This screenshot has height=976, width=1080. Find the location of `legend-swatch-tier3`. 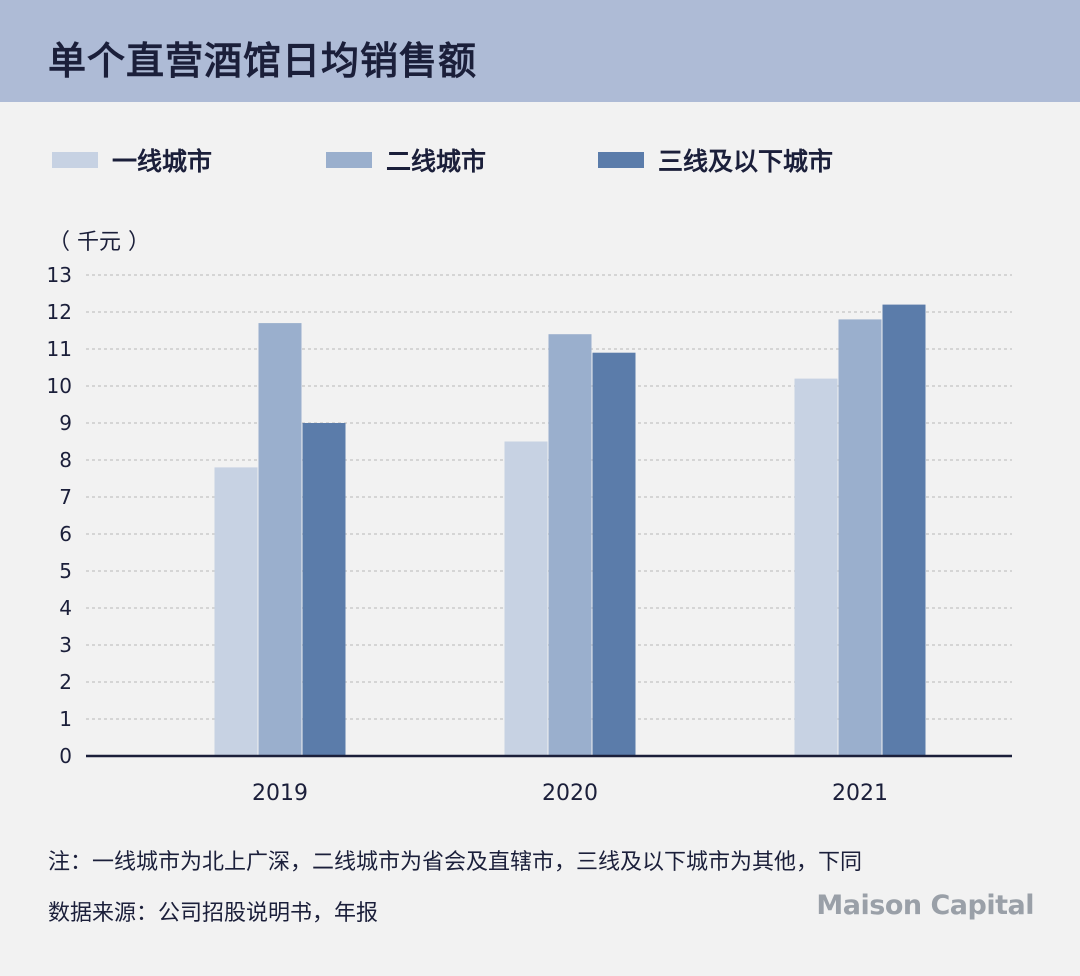

legend-swatch-tier3 is located at coordinates (621, 160).